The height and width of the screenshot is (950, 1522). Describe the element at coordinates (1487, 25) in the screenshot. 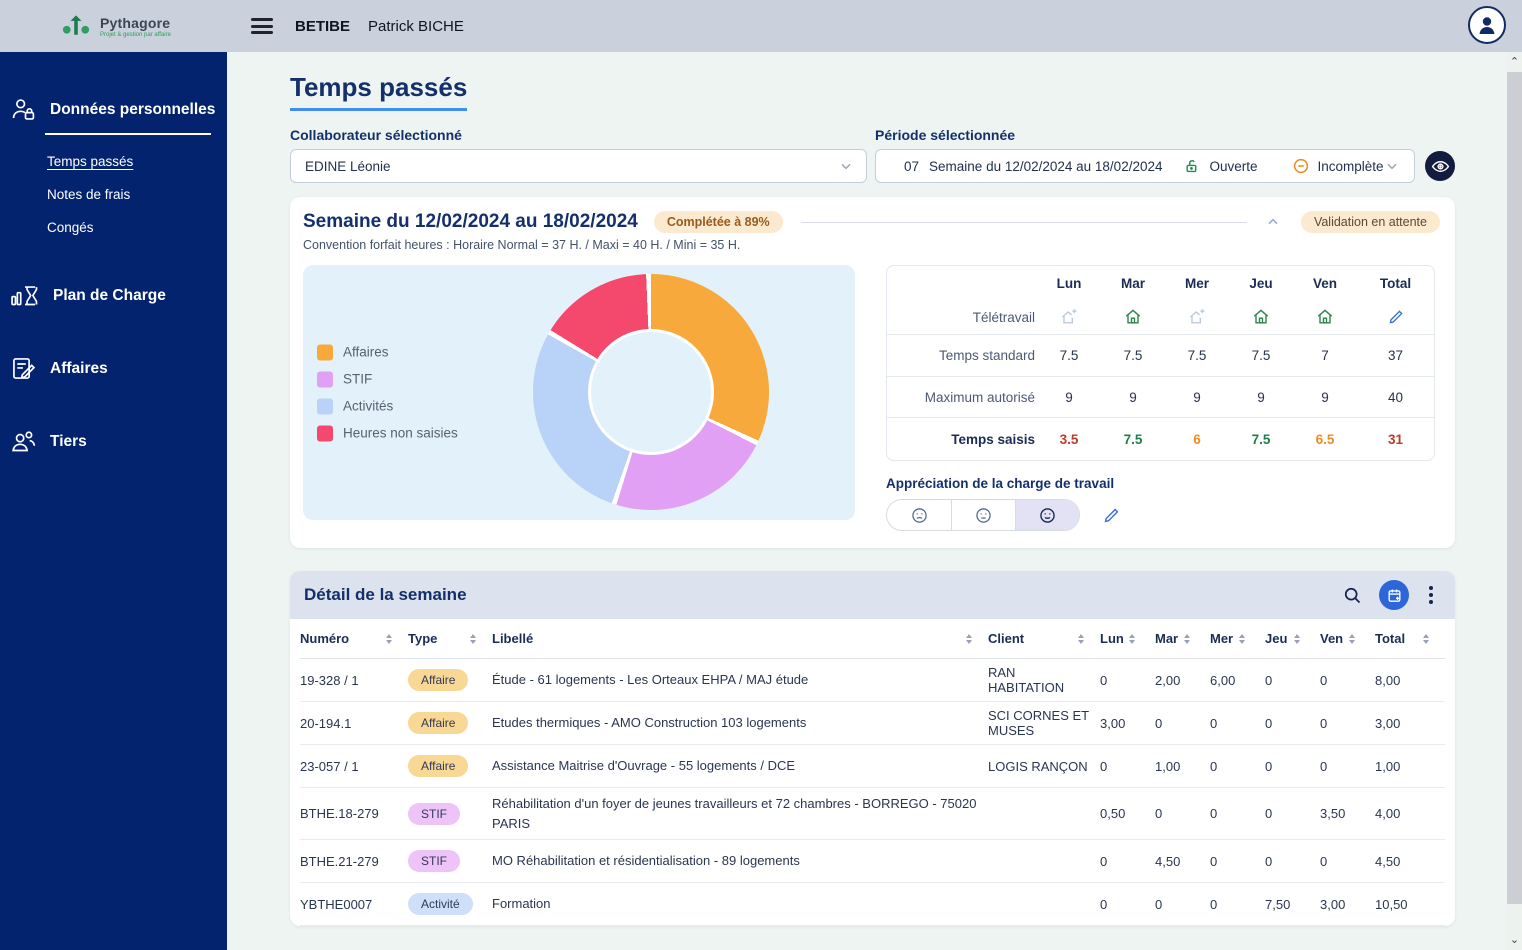

I see `avatar` at that location.